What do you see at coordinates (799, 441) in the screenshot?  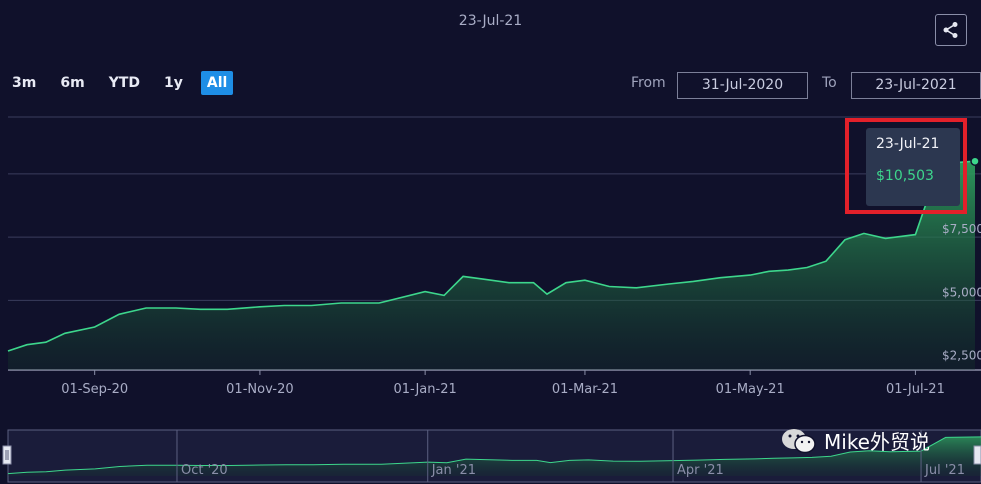 I see `wechat-icon` at bounding box center [799, 441].